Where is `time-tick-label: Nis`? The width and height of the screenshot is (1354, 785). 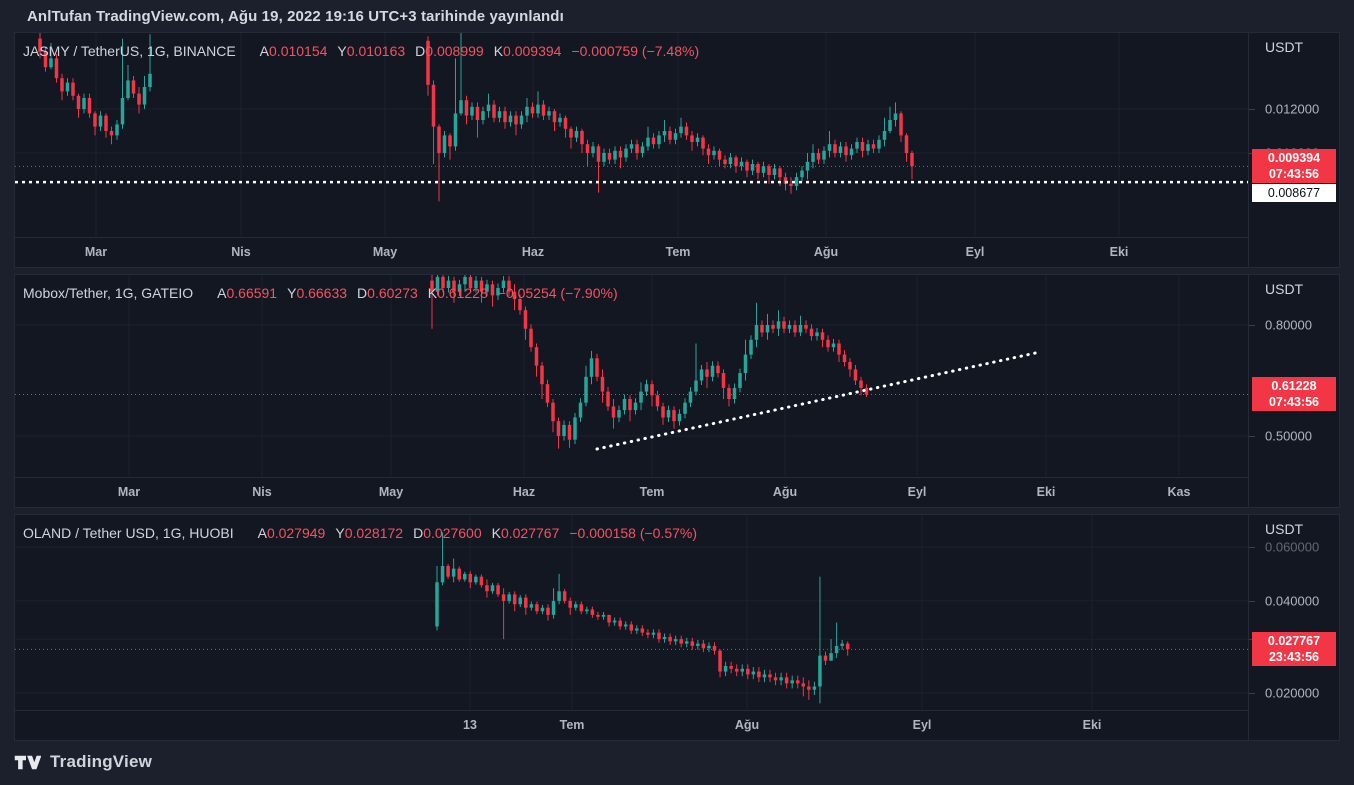
time-tick-label: Nis is located at coordinates (262, 492).